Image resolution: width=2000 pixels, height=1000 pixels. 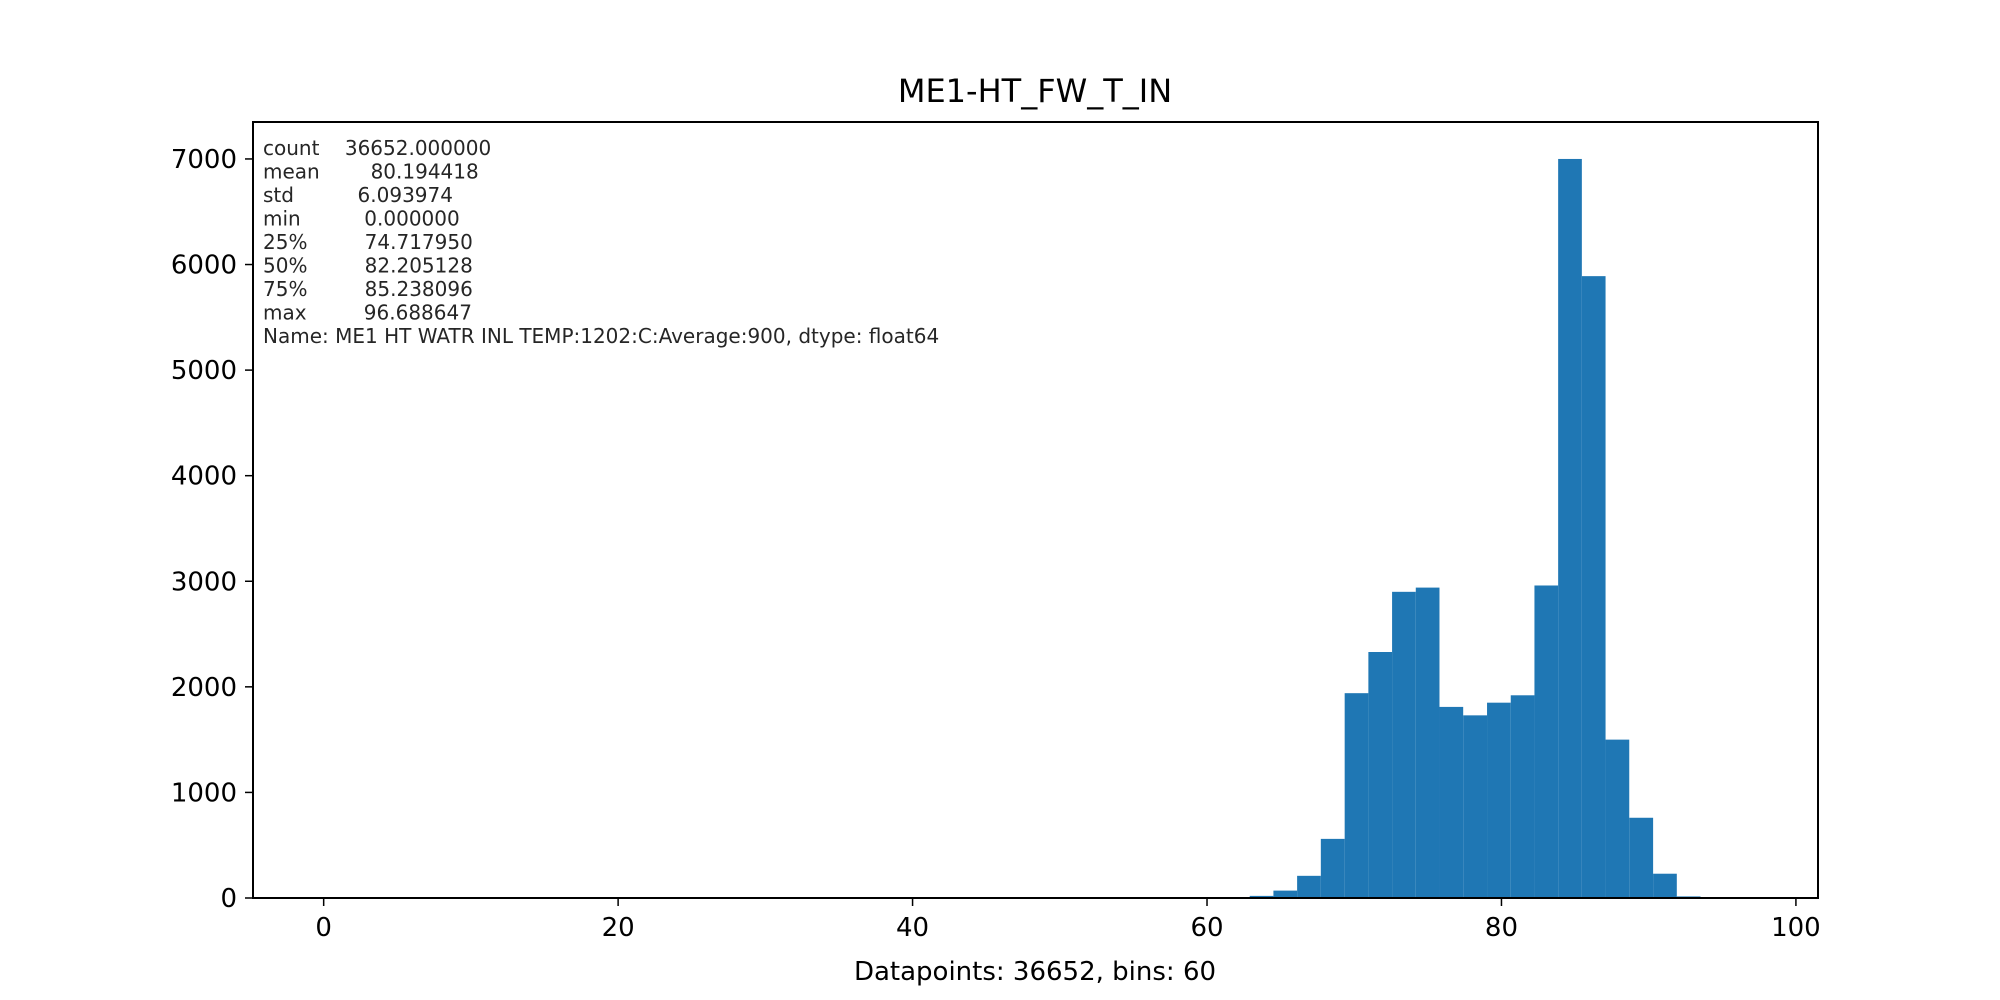 What do you see at coordinates (204, 688) in the screenshot?
I see `y-tick-label-2: 2000` at bounding box center [204, 688].